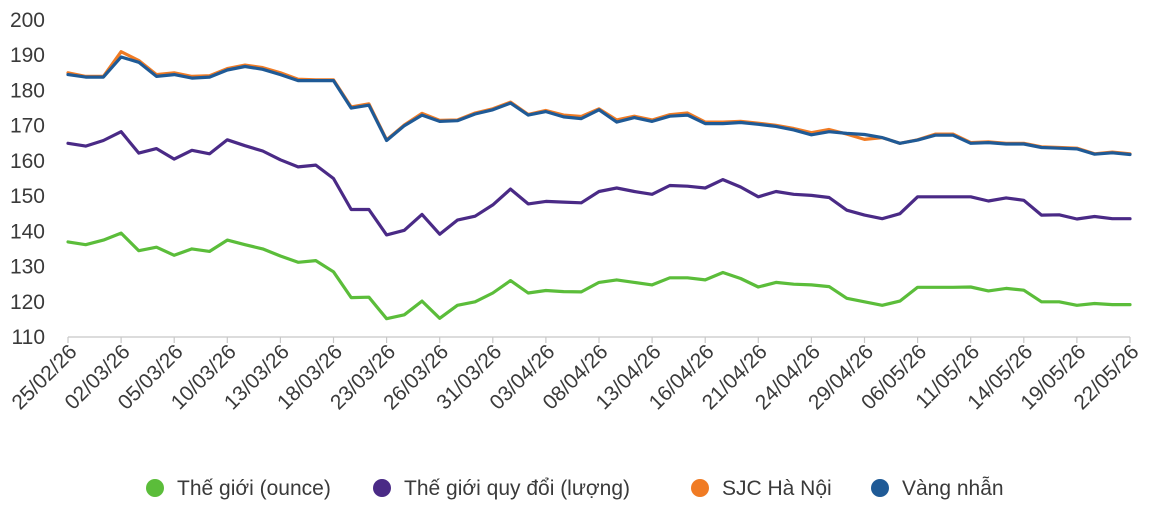 Image resolution: width=1160 pixels, height=520 pixels. Describe the element at coordinates (254, 488) in the screenshot. I see `legend-label: Thế giới (ounce)` at that location.